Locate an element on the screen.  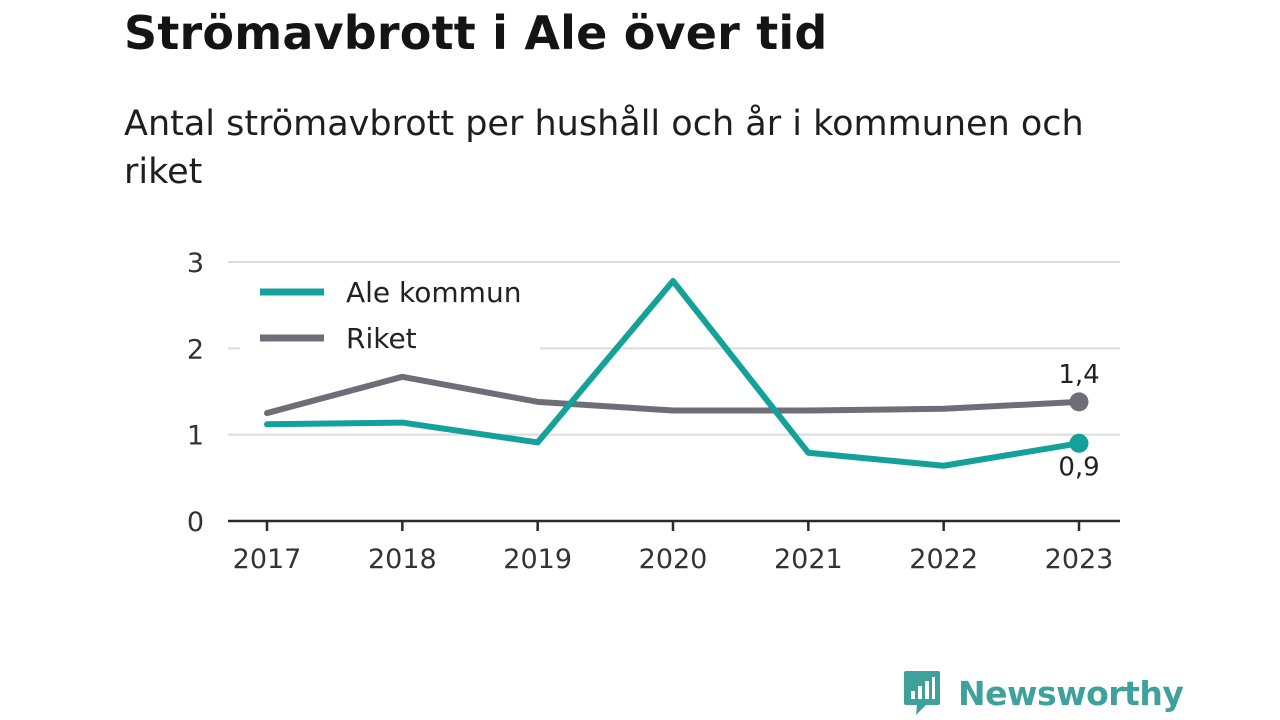
x-axis-ticks: 2017 2018 2019 2020 2021 2022 2023 is located at coordinates (674, 547).